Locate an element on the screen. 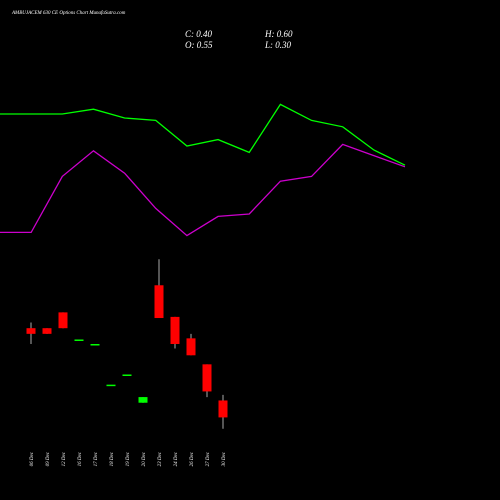  x-tick-label: 06 Dec is located at coordinates (32, 458).